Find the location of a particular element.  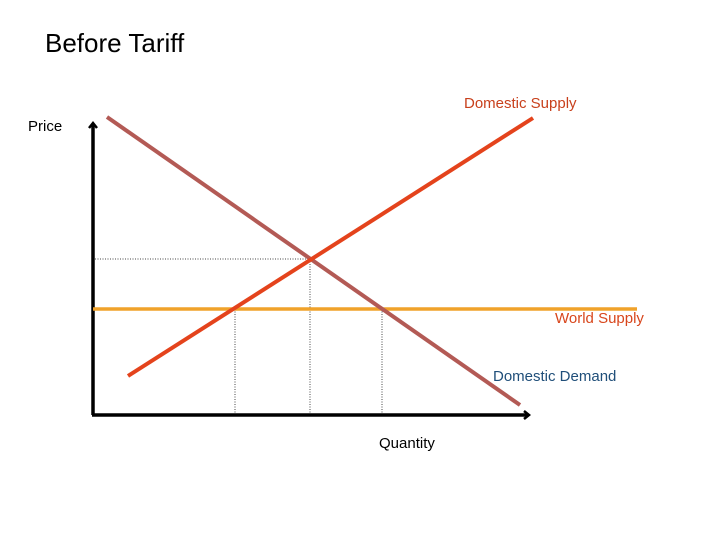

y-axis-label: Price is located at coordinates (45, 126).